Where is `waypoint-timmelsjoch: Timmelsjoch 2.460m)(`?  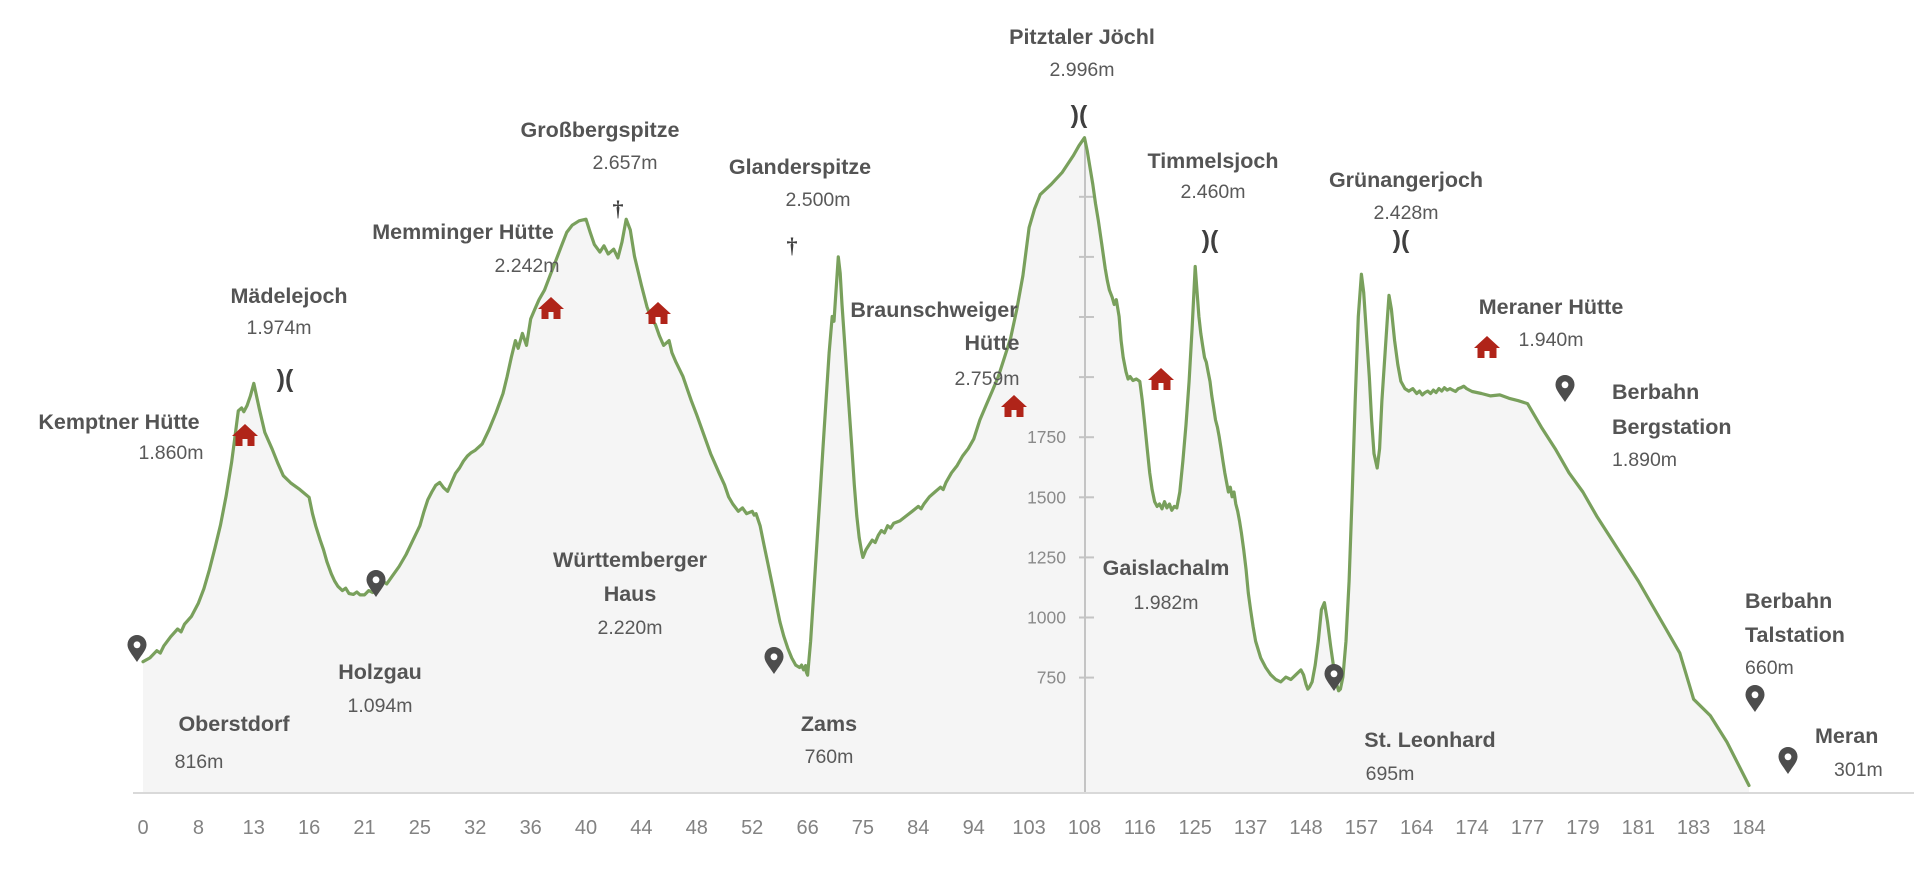
waypoint-timmelsjoch: Timmelsjoch 2.460m)( is located at coordinates (1212, 201).